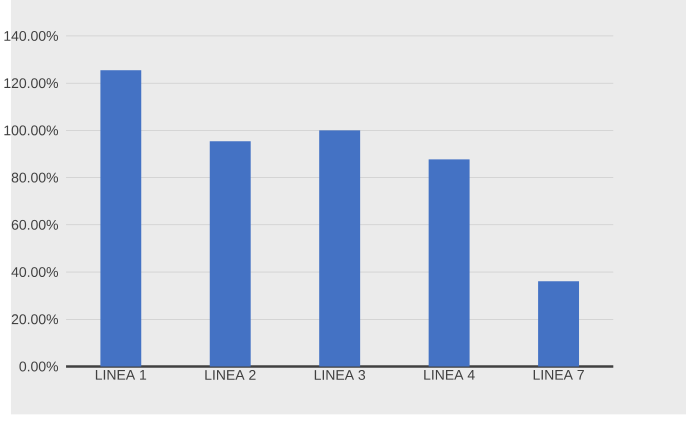 This screenshot has width=686, height=424. I want to click on x-tick-label: LINEA 7, so click(559, 375).